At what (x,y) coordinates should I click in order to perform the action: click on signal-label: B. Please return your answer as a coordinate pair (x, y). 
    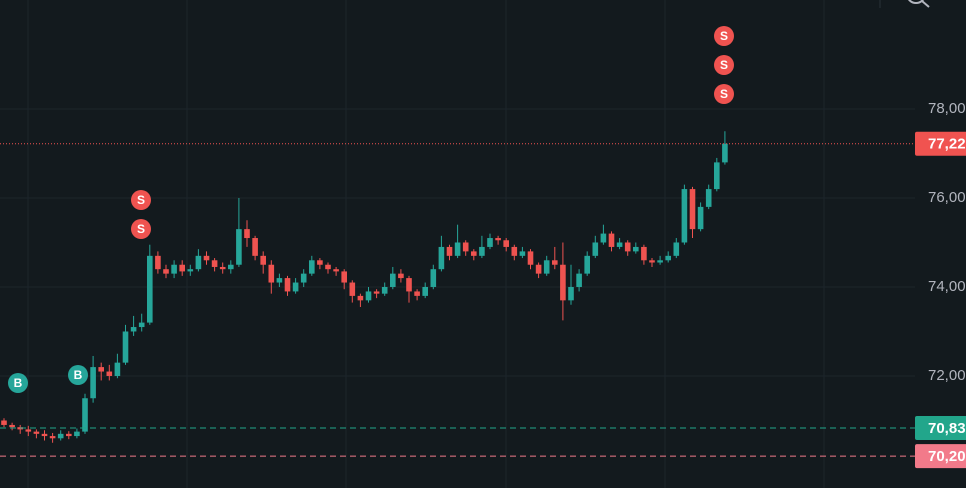
    Looking at the image, I should click on (78, 375).